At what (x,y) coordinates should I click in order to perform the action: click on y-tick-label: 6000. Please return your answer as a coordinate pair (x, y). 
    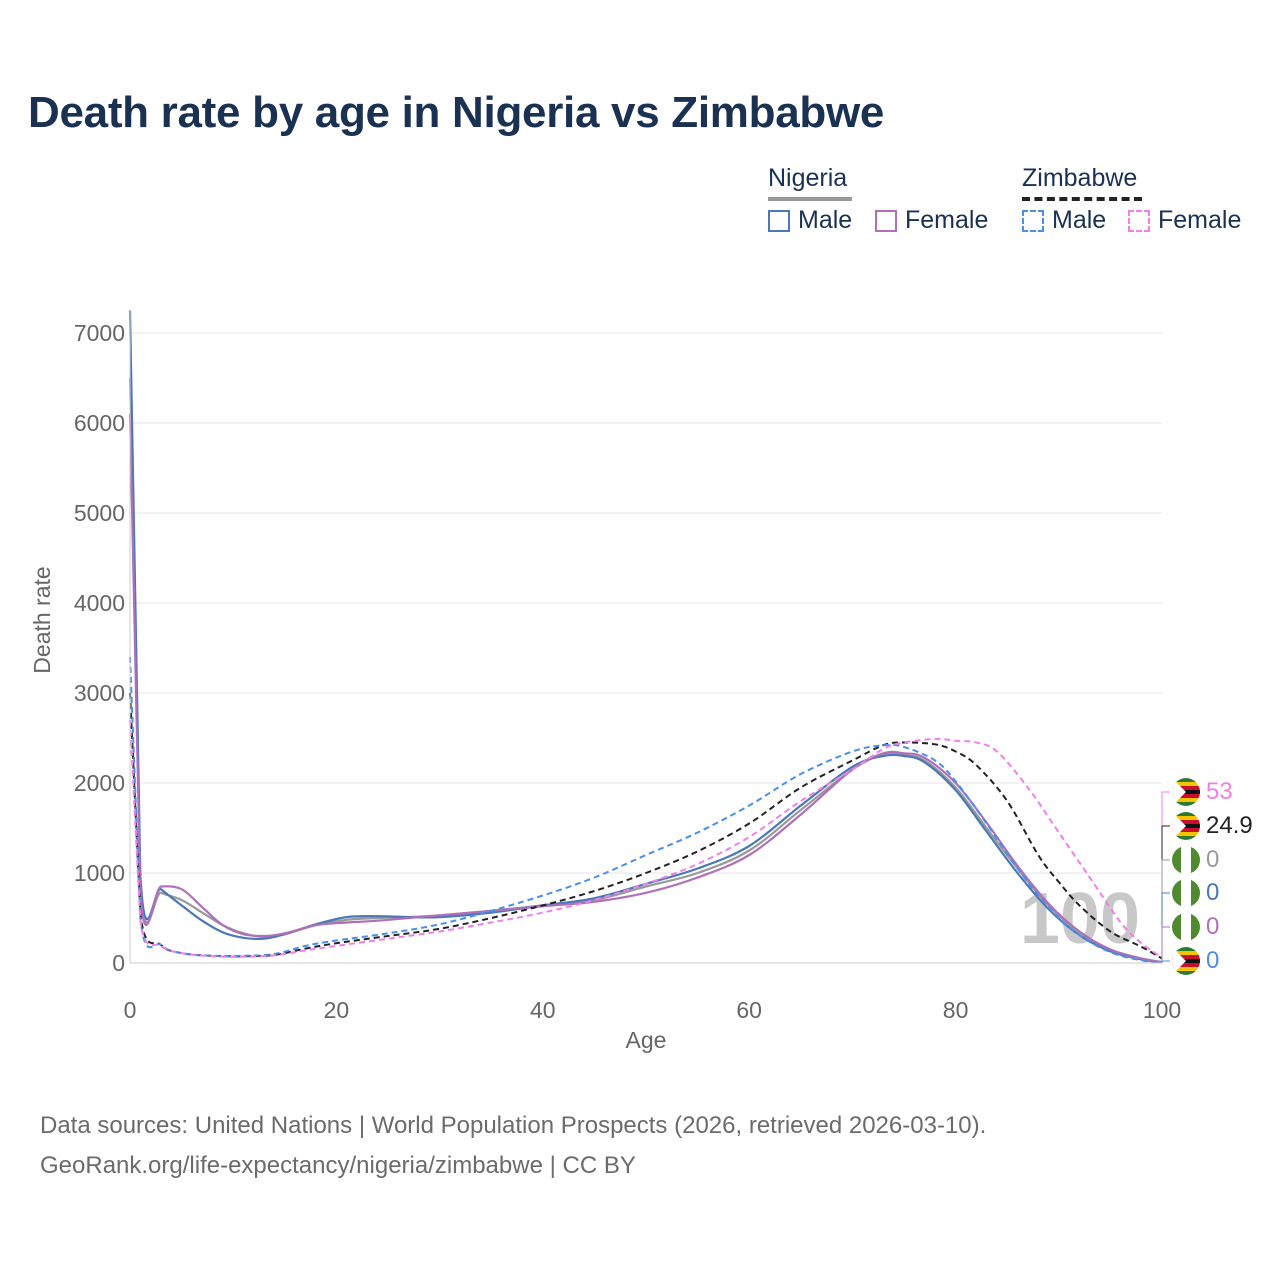
    Looking at the image, I should click on (99, 423).